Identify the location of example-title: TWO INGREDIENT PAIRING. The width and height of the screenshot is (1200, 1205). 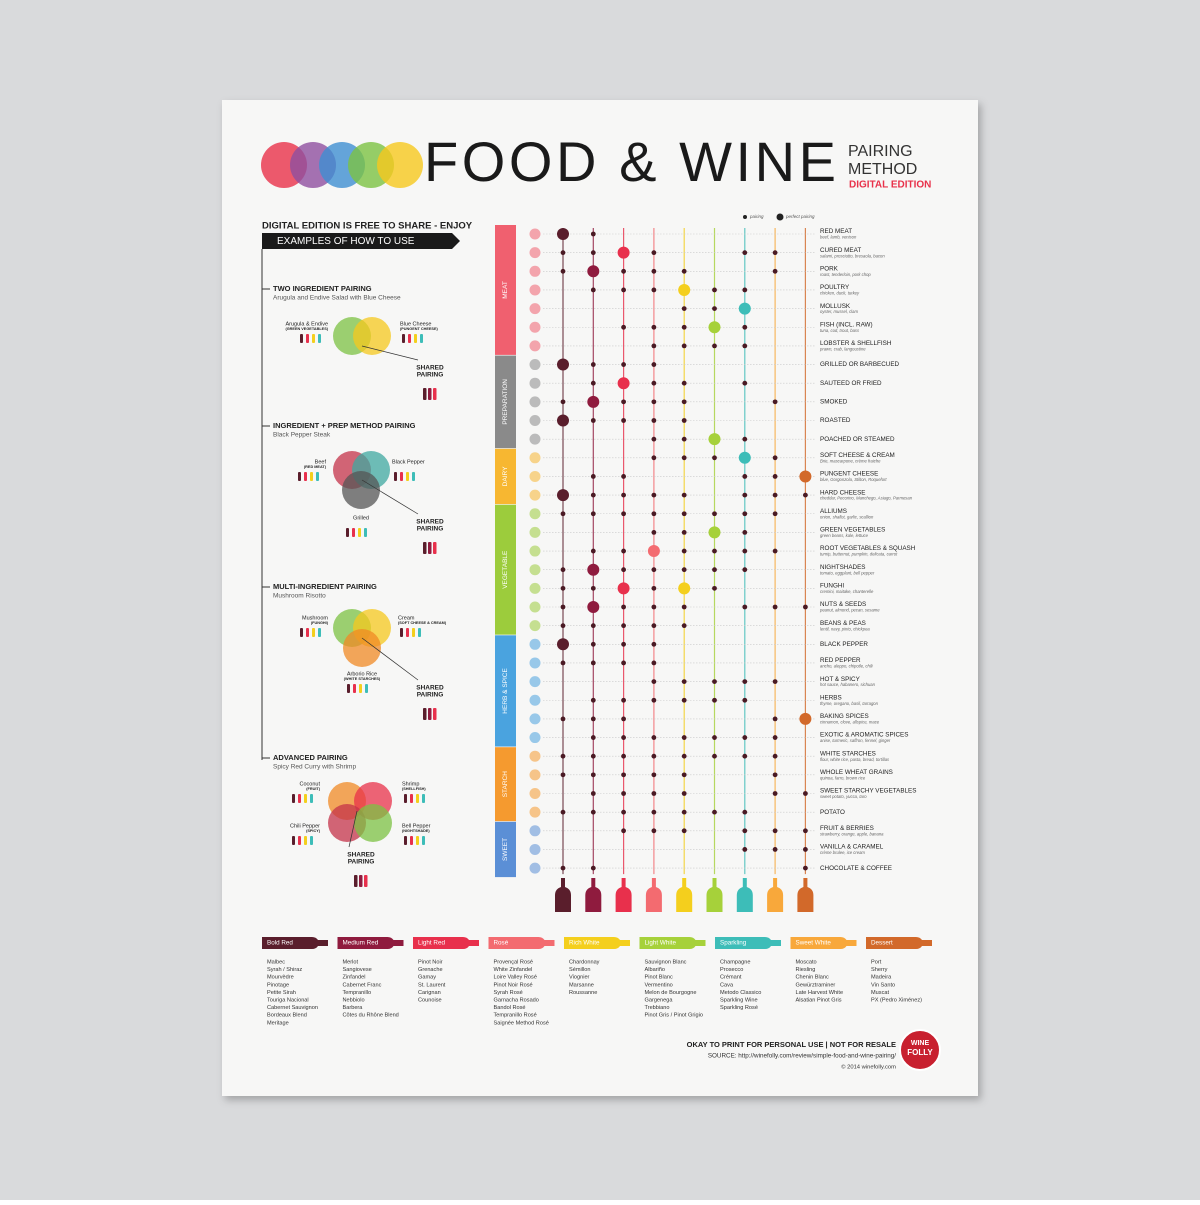
(322, 288).